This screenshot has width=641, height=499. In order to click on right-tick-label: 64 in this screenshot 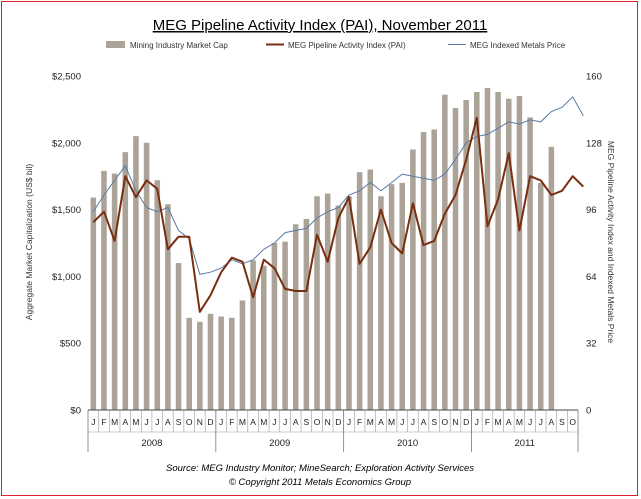, I will do `click(591, 277)`.